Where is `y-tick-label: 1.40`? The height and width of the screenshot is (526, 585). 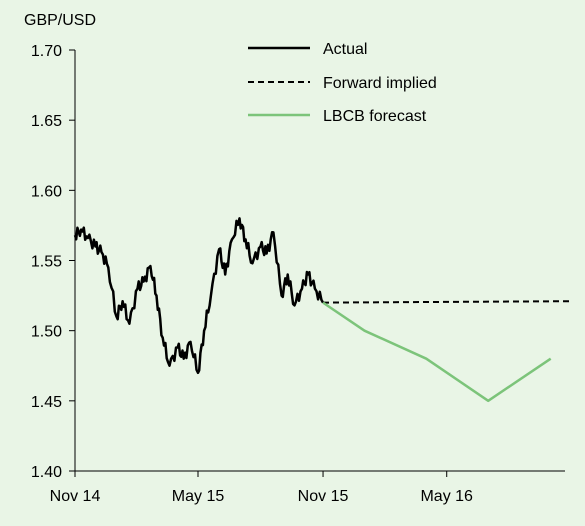 y-tick-label: 1.40 is located at coordinates (46, 472).